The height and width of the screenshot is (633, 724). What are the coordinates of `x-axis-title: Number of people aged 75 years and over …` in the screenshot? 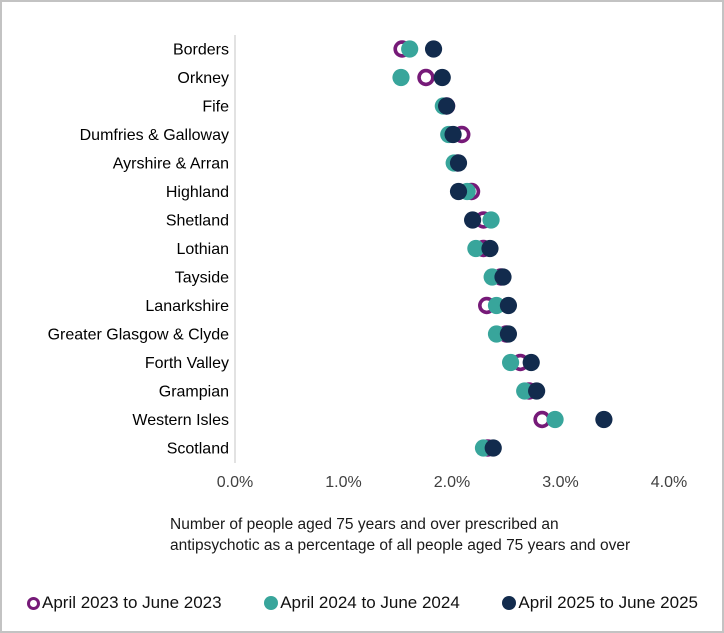 It's located at (400, 535).